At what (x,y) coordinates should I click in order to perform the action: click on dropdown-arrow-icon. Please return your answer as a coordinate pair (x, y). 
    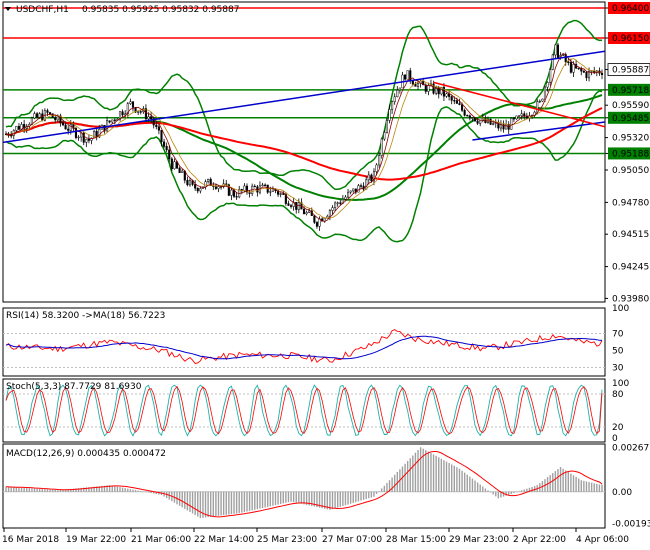
    Looking at the image, I should click on (8, 9).